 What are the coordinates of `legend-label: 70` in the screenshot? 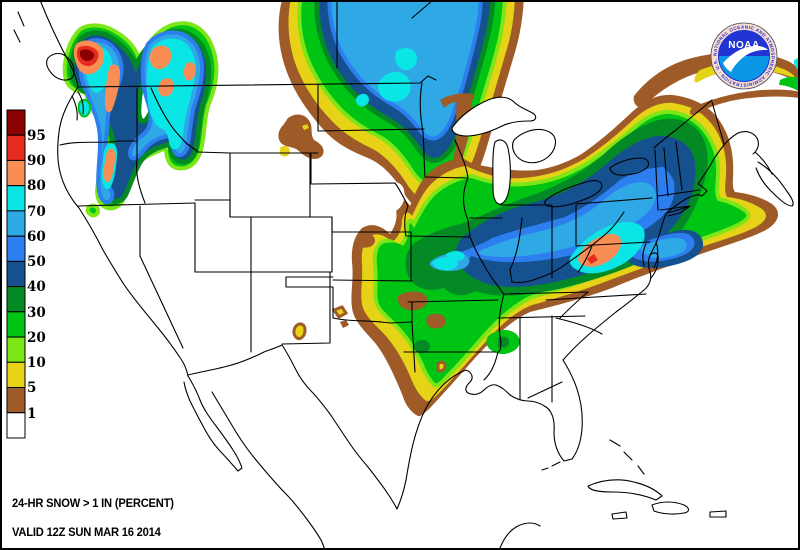 It's located at (36, 212).